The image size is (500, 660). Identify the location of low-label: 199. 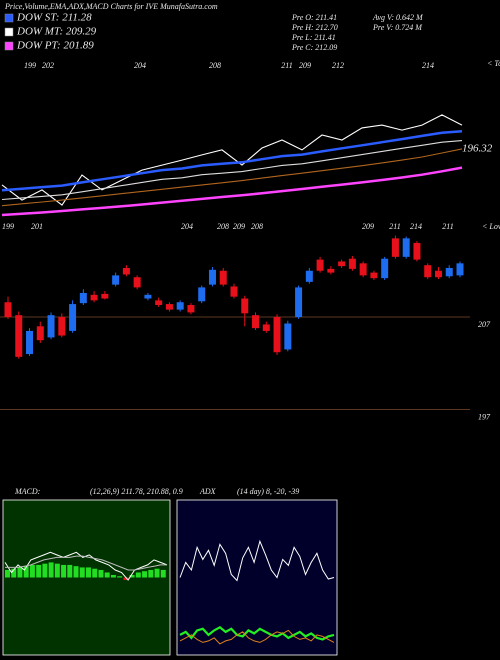
(8, 226).